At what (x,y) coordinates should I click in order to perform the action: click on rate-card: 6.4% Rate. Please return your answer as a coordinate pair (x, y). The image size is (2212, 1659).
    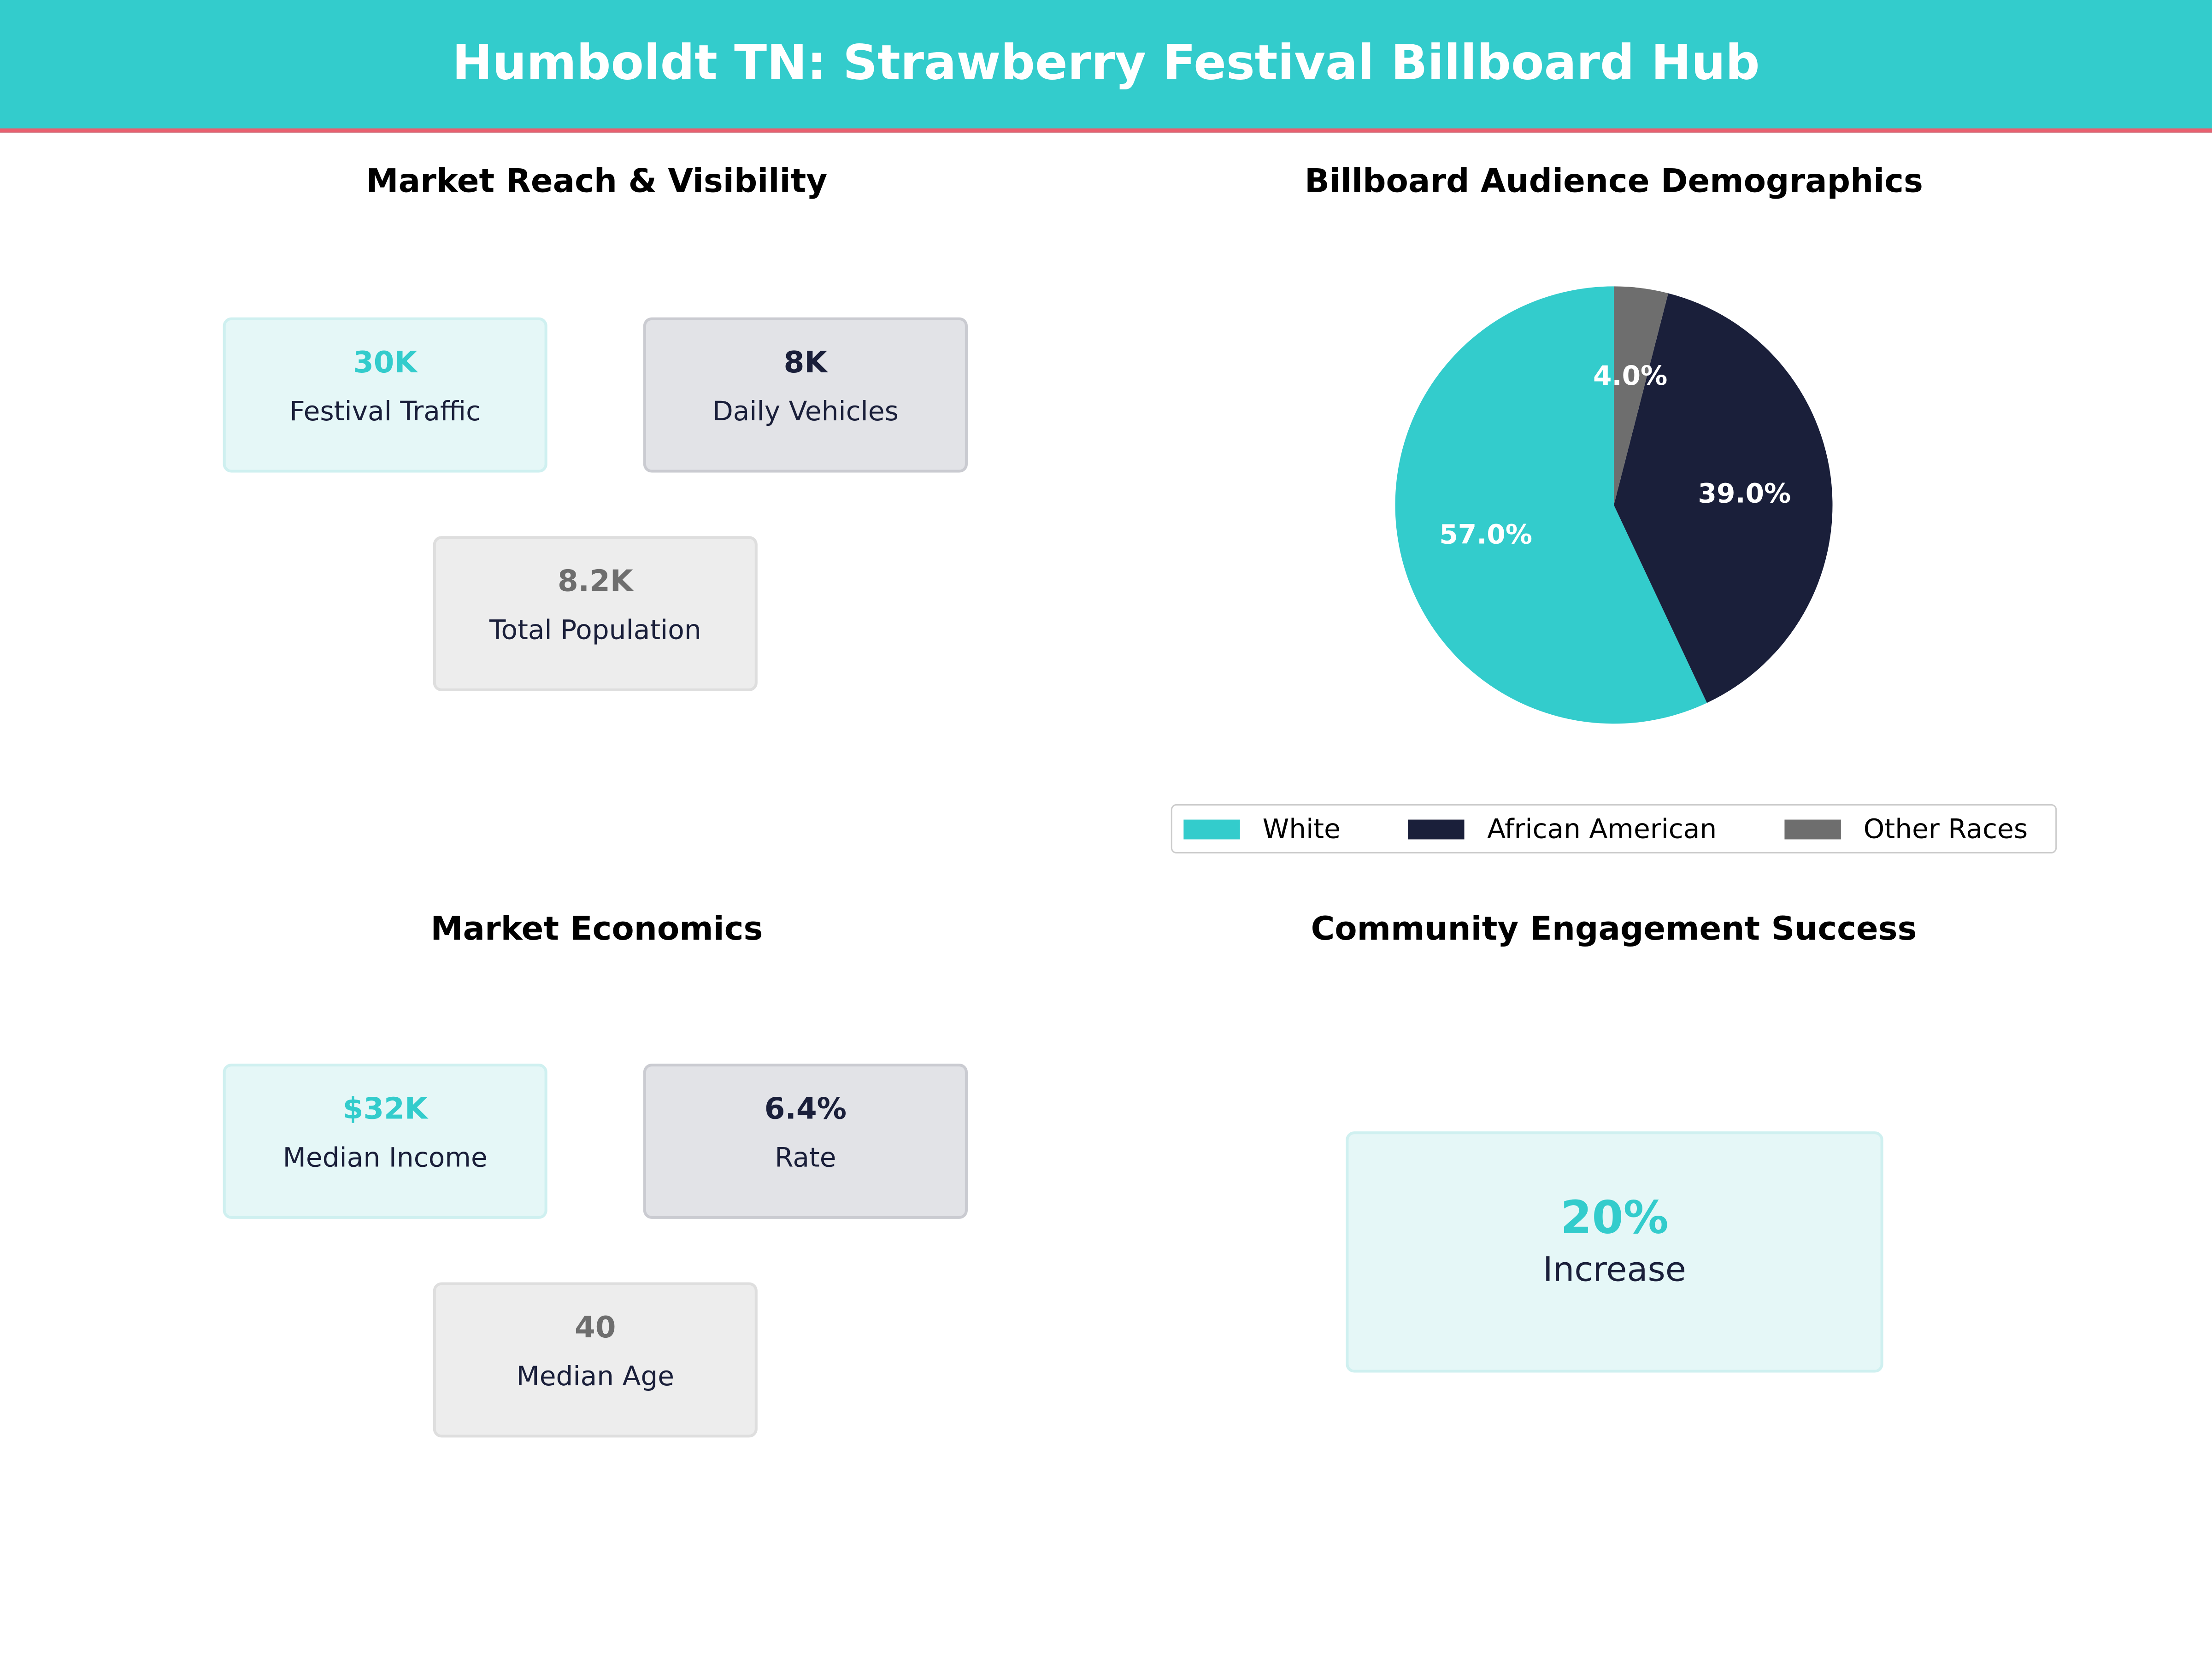
    Looking at the image, I should click on (805, 1141).